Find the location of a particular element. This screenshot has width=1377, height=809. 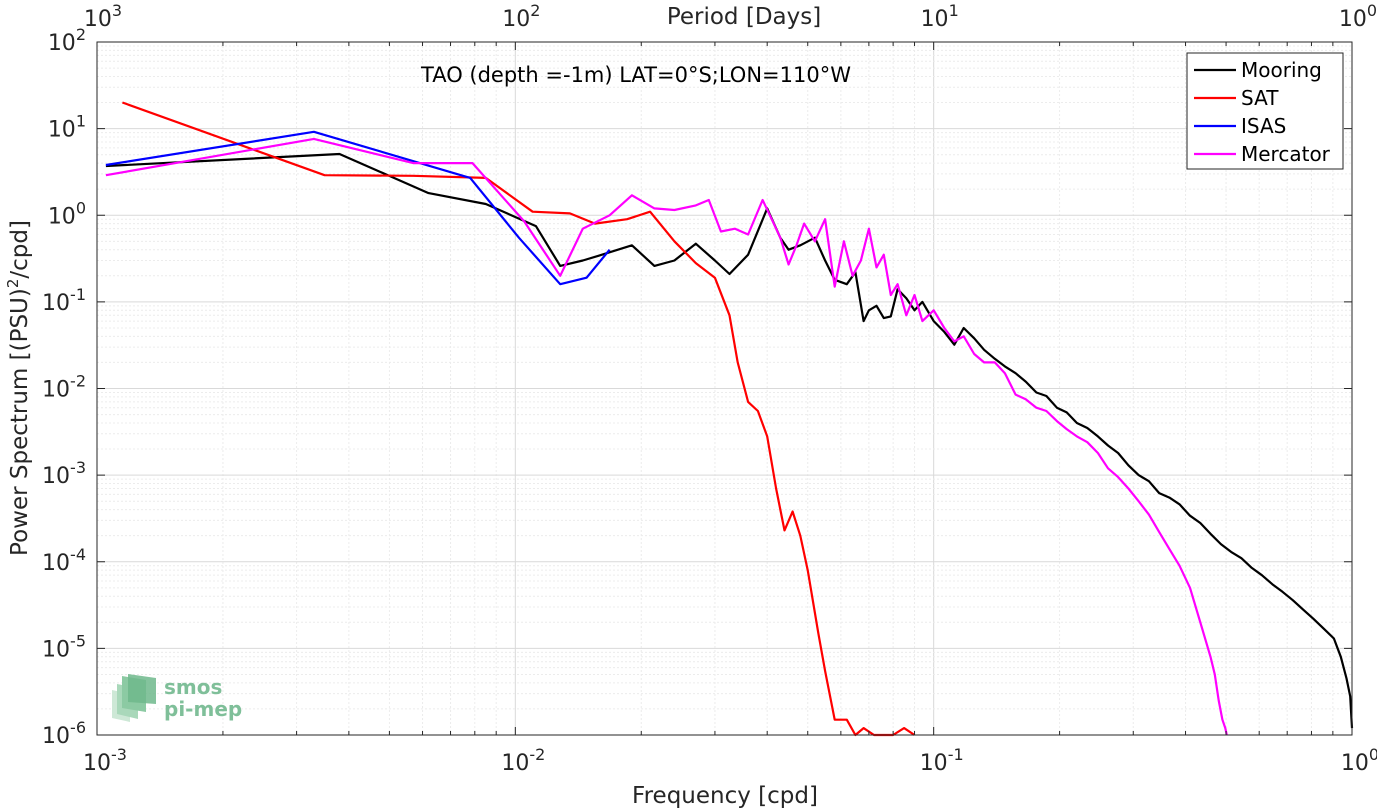

logo-text-pimep: pi-mep is located at coordinates (203, 709).